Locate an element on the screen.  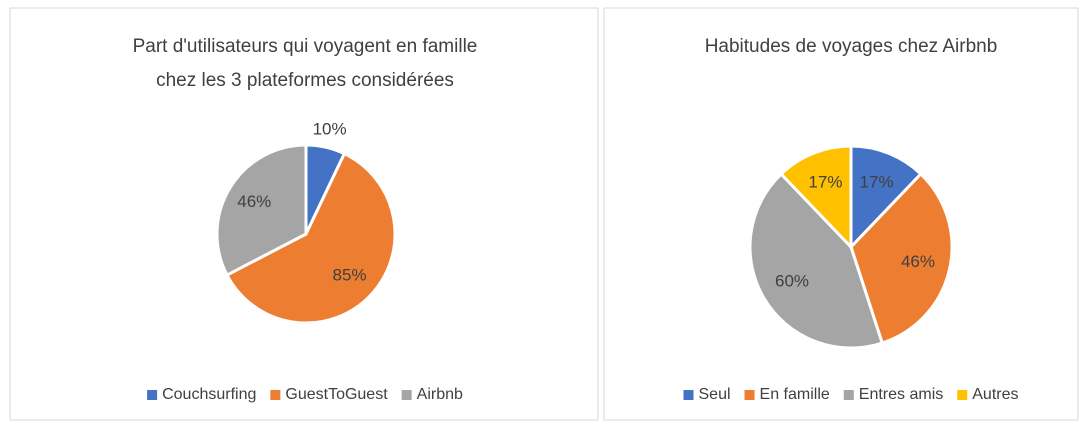
legend-label: Entres amis is located at coordinates (901, 394).